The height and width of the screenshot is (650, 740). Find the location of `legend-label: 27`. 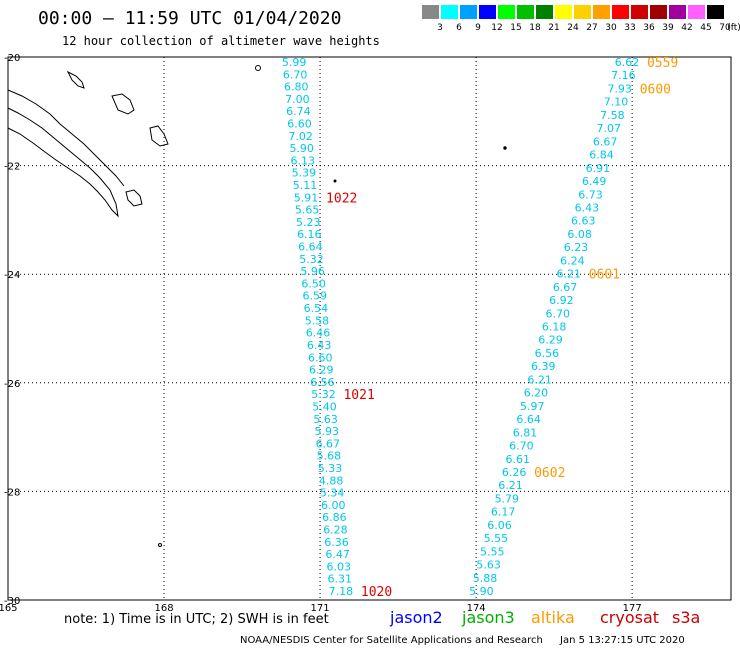

legend-label: 27 is located at coordinates (592, 28).